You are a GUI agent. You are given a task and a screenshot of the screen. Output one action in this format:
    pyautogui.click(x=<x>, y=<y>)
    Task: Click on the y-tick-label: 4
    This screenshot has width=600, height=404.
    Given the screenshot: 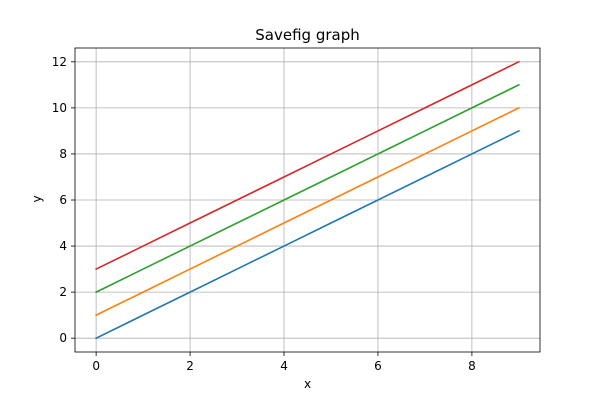 What is the action you would take?
    pyautogui.click(x=63, y=246)
    